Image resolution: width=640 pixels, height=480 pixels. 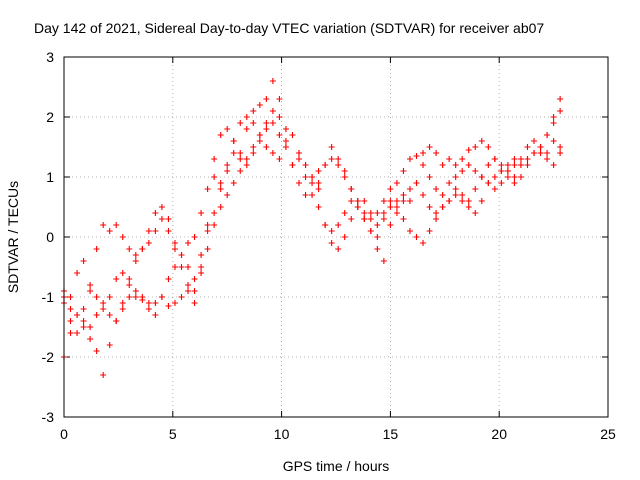 I want to click on x-tick-label: 20, so click(x=499, y=434).